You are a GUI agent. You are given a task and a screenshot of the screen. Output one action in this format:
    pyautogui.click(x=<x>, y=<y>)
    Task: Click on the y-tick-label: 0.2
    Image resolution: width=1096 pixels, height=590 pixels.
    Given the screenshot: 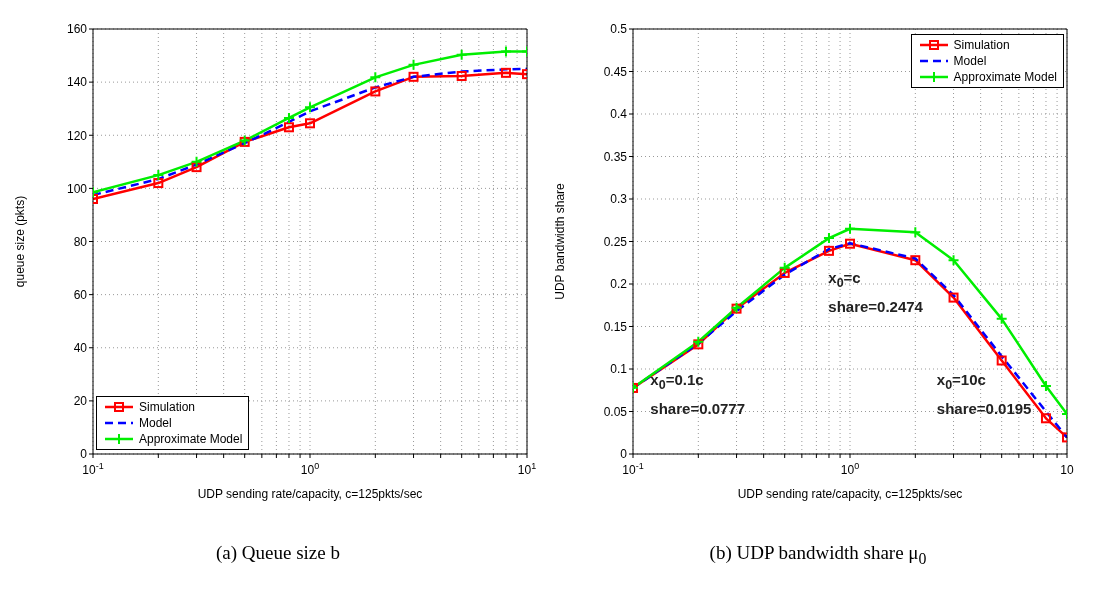 What is the action you would take?
    pyautogui.click(x=619, y=284)
    